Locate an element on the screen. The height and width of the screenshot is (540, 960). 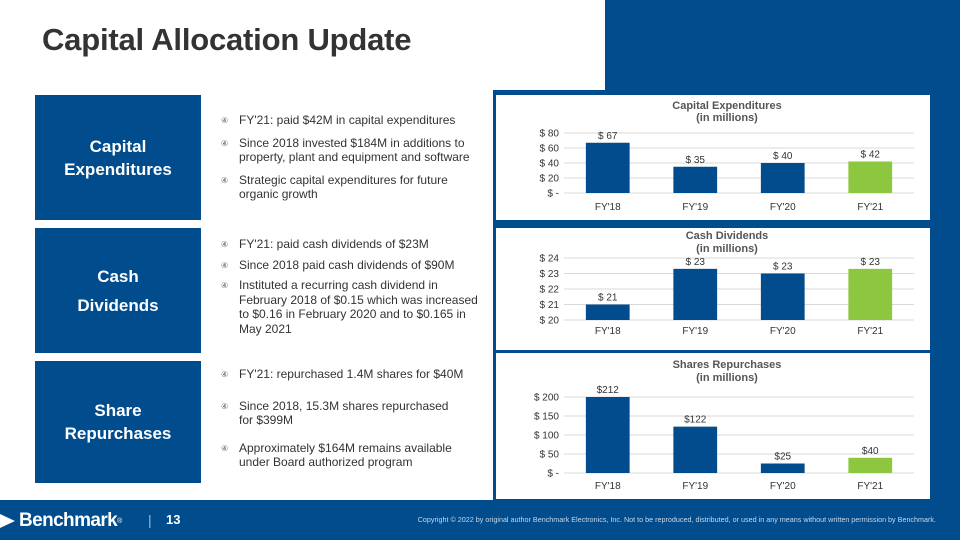
bullet-item: ④ FY'21: repurchased 1.4M shares for $40M is located at coordinates (342, 374).